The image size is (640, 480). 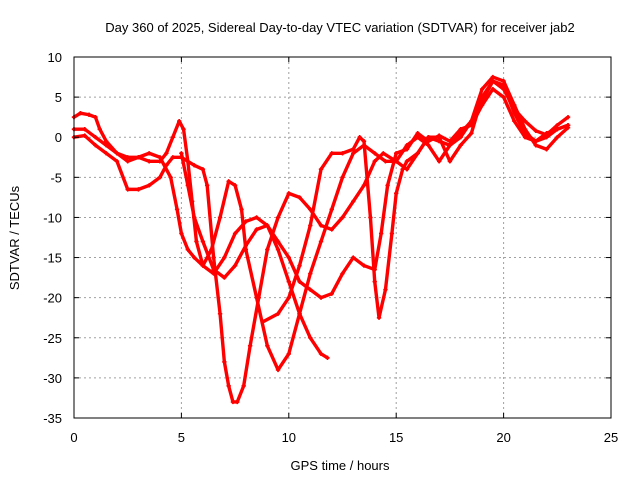 What do you see at coordinates (52, 418) in the screenshot?
I see `y-tick-label: -35` at bounding box center [52, 418].